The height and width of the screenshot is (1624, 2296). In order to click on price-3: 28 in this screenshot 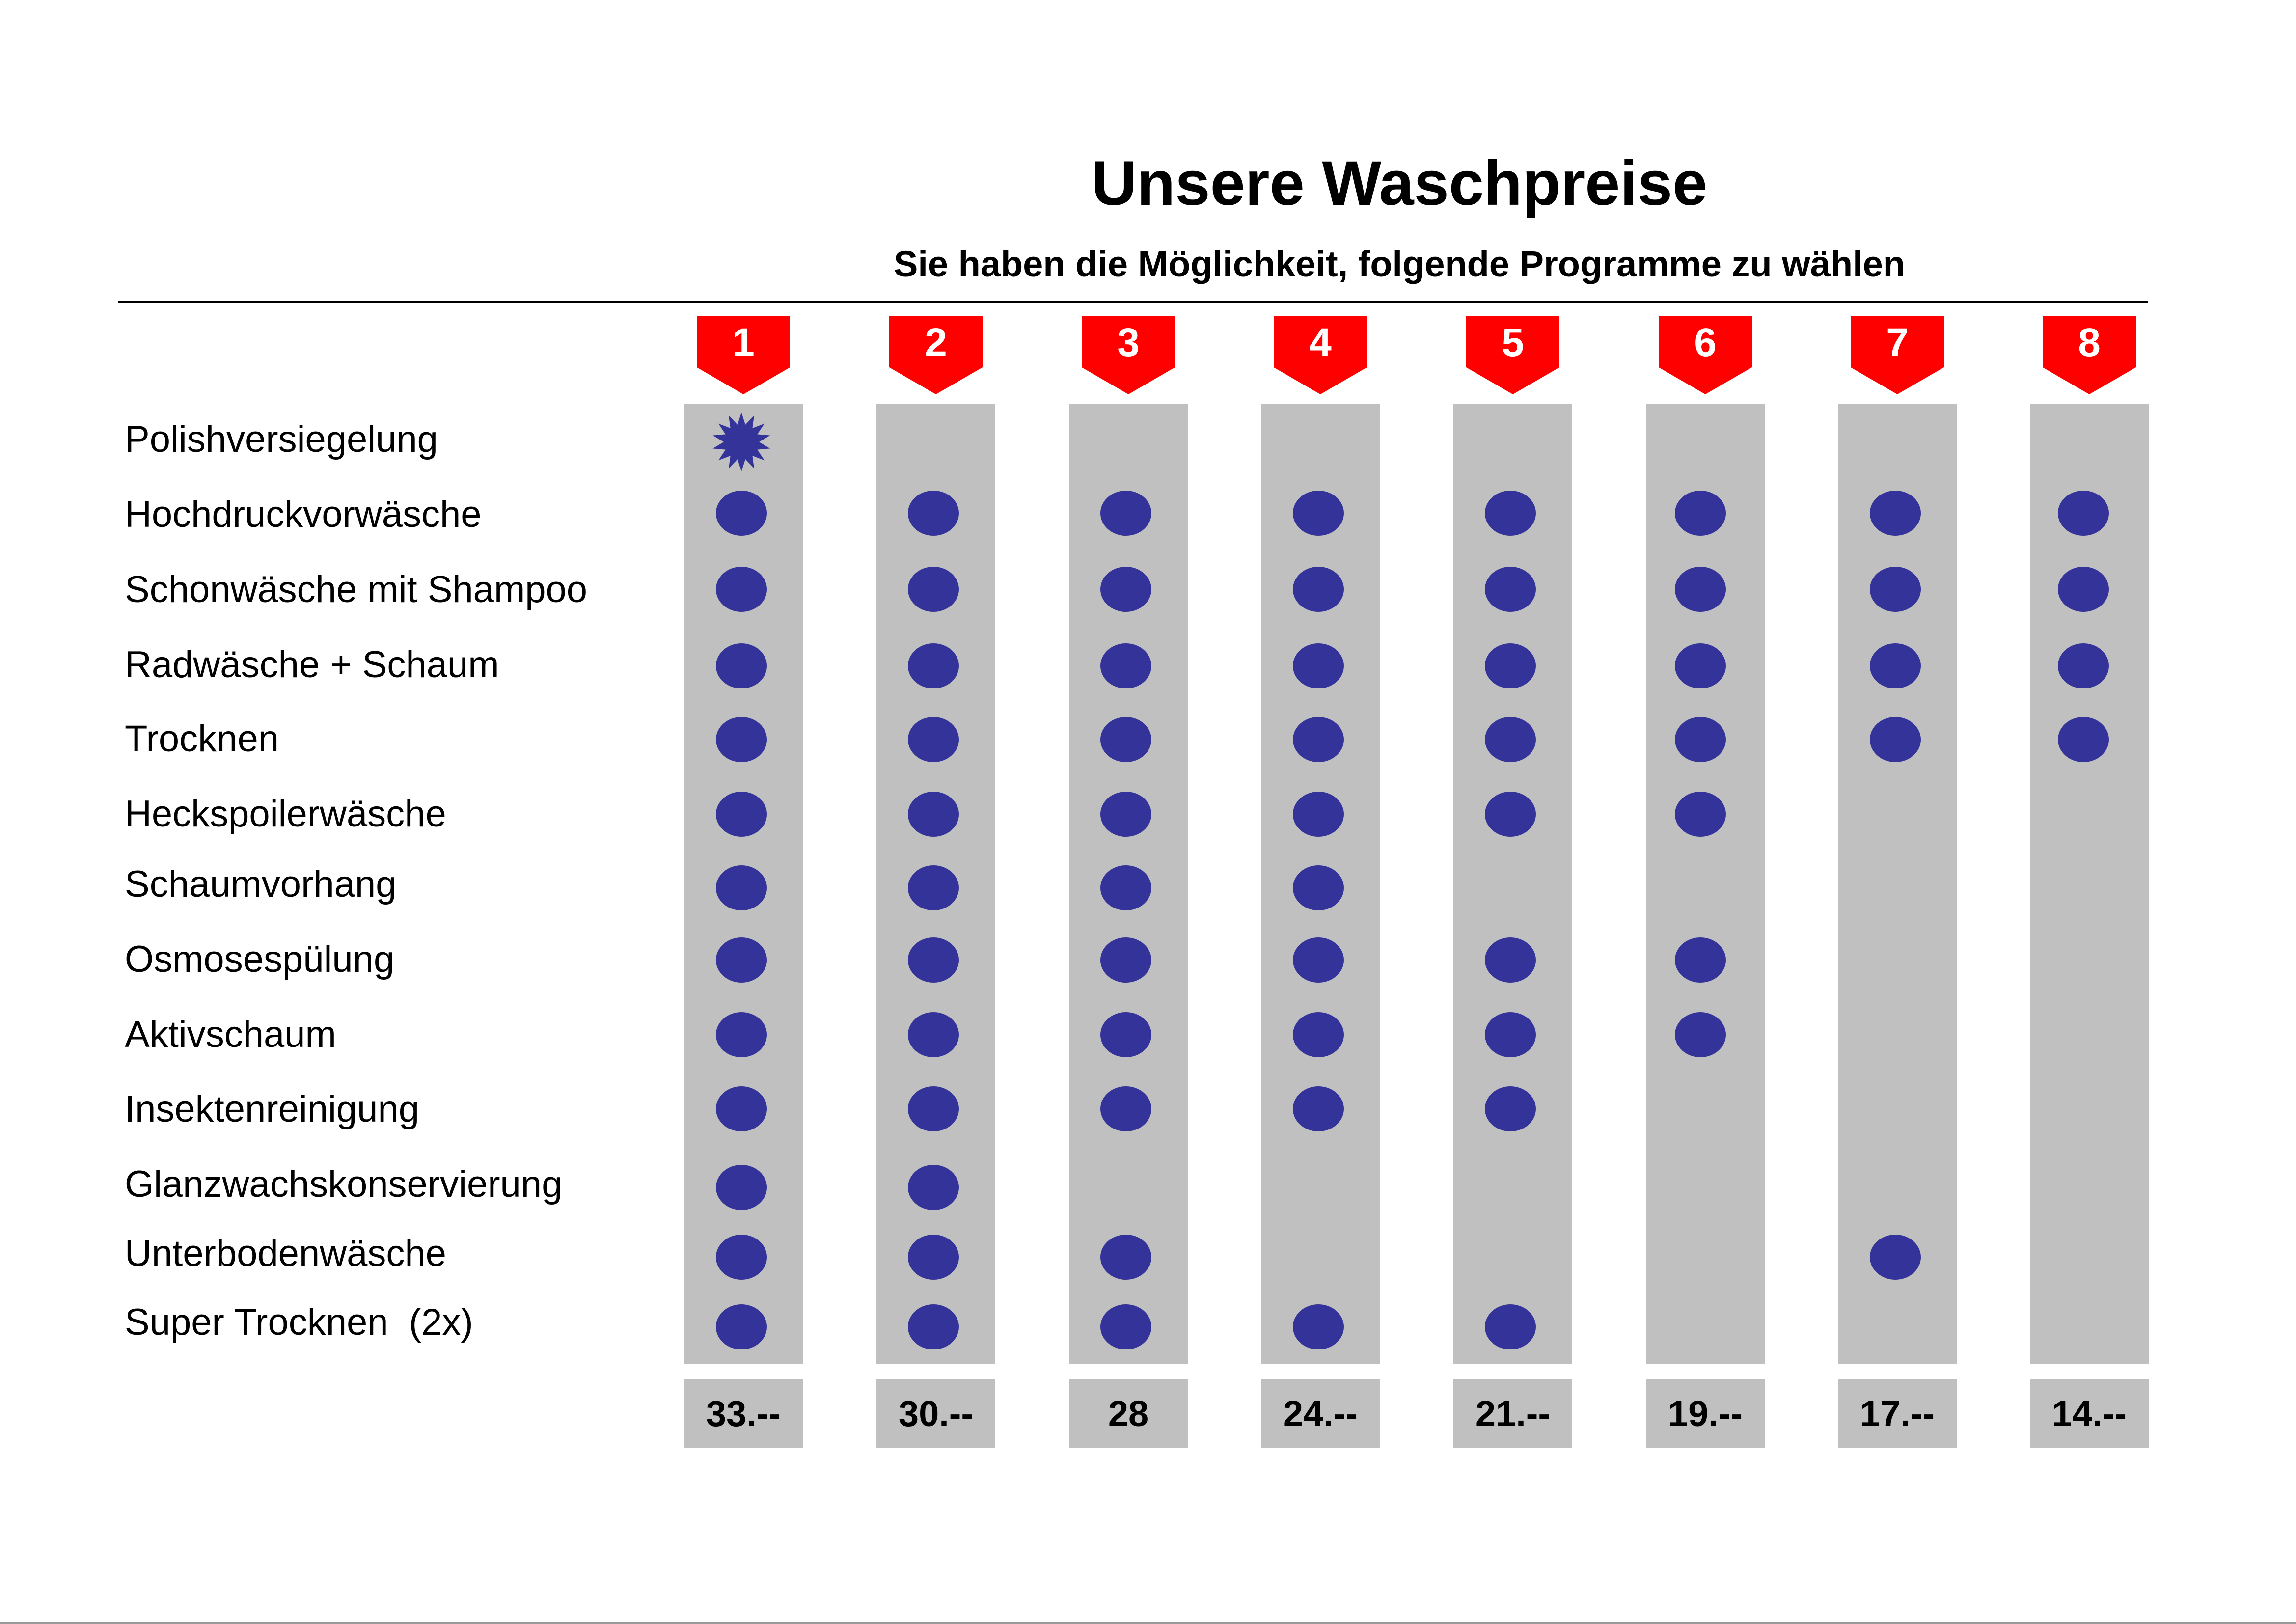, I will do `click(1128, 1413)`.